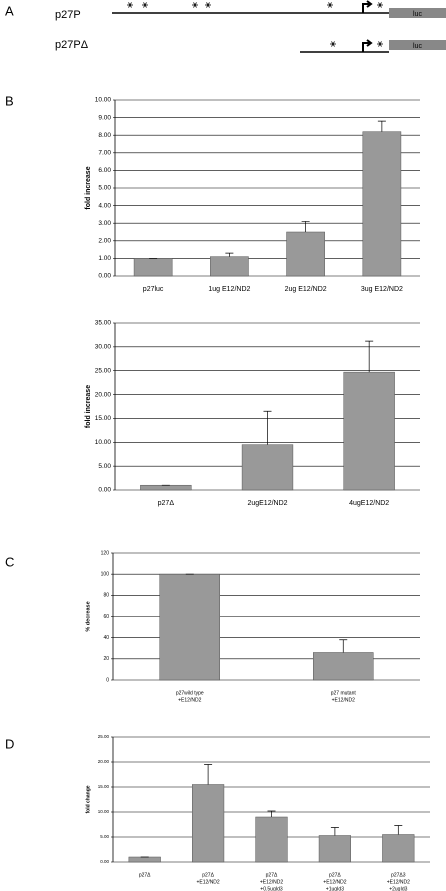 This screenshot has height=891, width=446. Describe the element at coordinates (106, 596) in the screenshot. I see `y-tick-label: 80` at that location.